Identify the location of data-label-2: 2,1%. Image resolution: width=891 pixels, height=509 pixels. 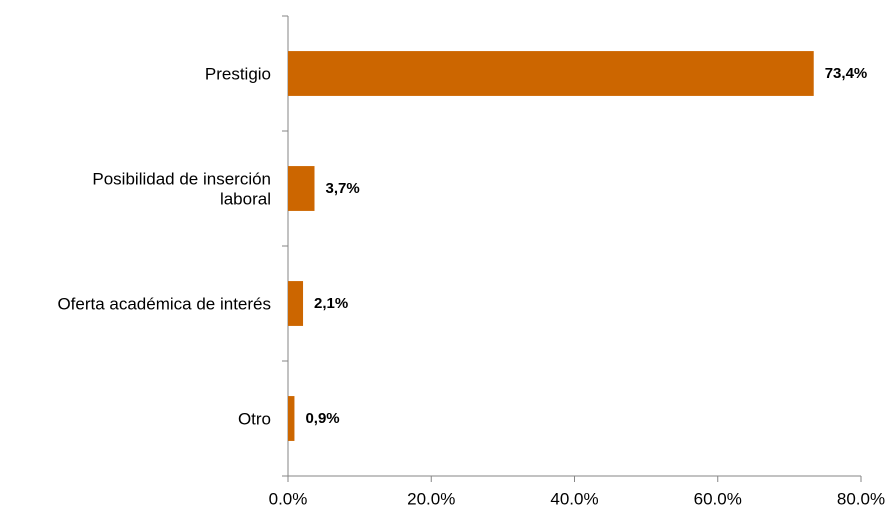
(331, 303).